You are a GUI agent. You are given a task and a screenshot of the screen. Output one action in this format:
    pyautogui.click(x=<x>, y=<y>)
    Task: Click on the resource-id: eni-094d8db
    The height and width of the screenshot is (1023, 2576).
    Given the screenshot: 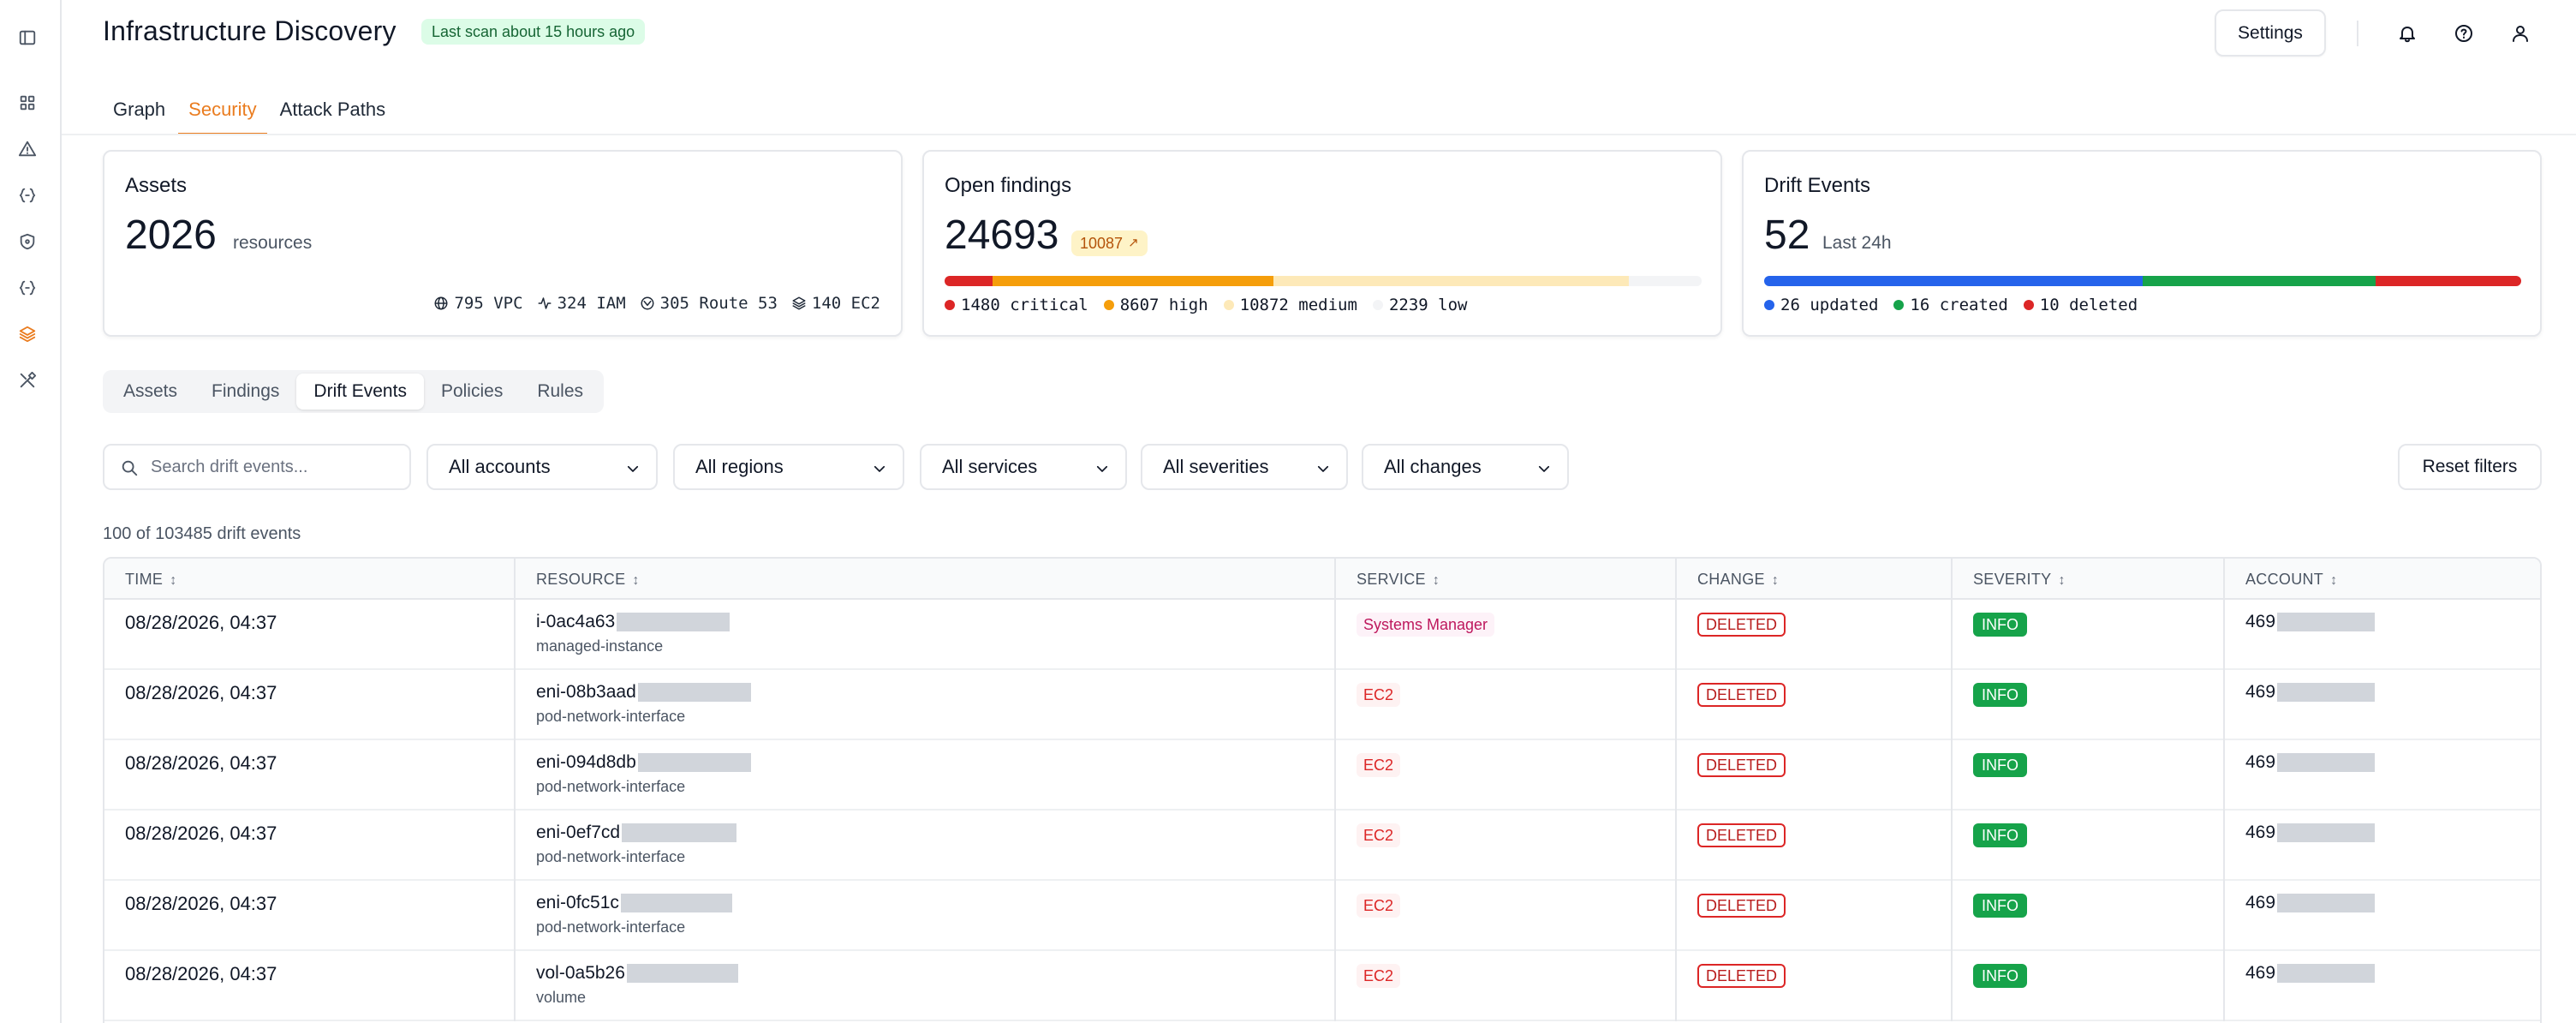 What is the action you would take?
    pyautogui.click(x=935, y=762)
    